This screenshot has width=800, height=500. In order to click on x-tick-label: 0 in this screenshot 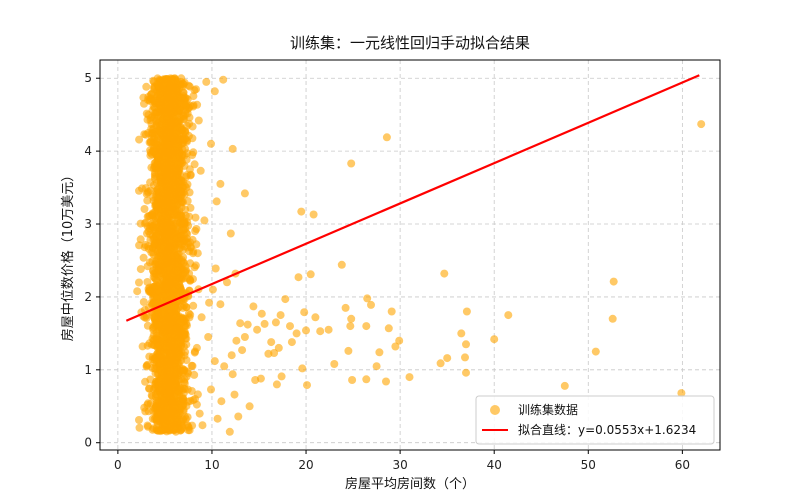, I will do `click(118, 465)`.